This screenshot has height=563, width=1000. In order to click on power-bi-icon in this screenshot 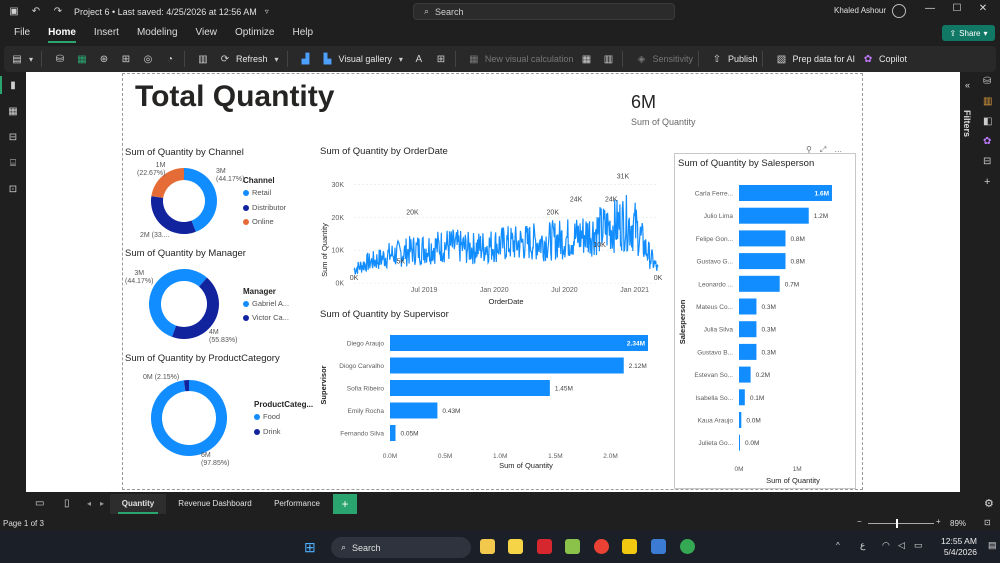, I will do `click(629, 546)`.